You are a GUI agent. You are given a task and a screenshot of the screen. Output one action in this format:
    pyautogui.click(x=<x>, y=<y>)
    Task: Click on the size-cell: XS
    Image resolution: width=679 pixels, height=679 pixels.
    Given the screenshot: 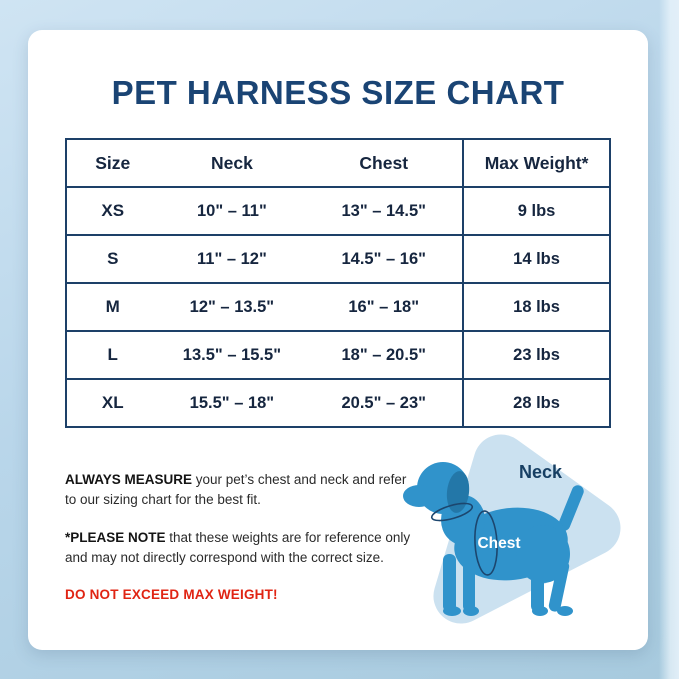 What is the action you would take?
    pyautogui.click(x=112, y=211)
    